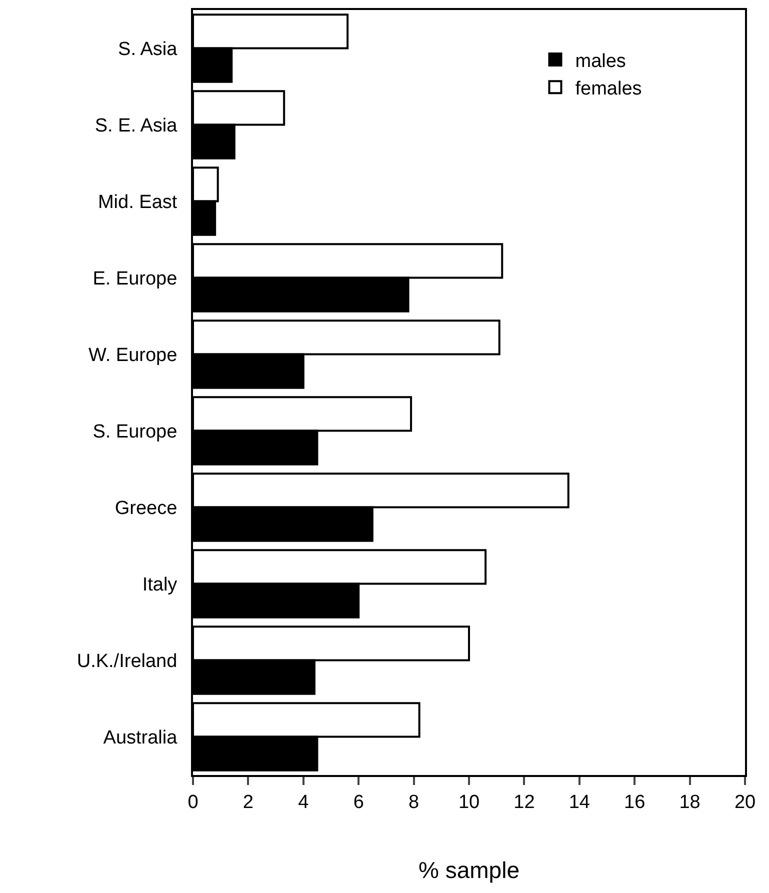 This screenshot has width=769, height=893. What do you see at coordinates (414, 802) in the screenshot?
I see `x-tick-label: 8` at bounding box center [414, 802].